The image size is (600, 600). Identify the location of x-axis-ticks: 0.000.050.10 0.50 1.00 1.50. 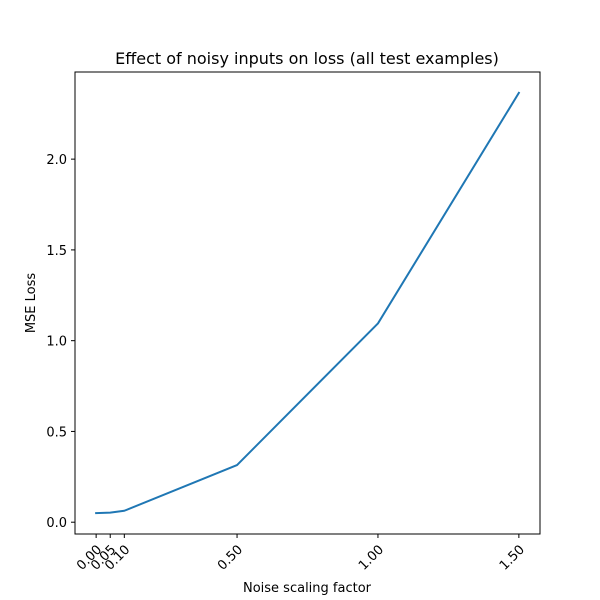
(301, 554).